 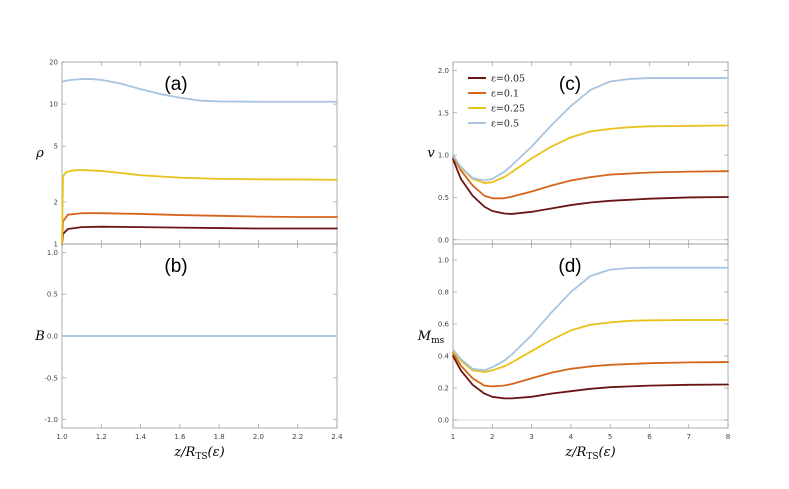 I want to click on y-tick-label: 2, so click(x=56, y=202).